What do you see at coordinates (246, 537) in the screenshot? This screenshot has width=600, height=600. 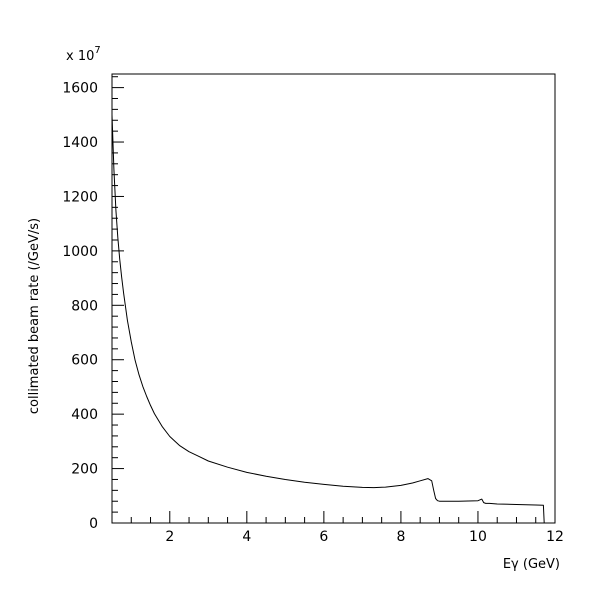 I see `x-tick-label: 4` at bounding box center [246, 537].